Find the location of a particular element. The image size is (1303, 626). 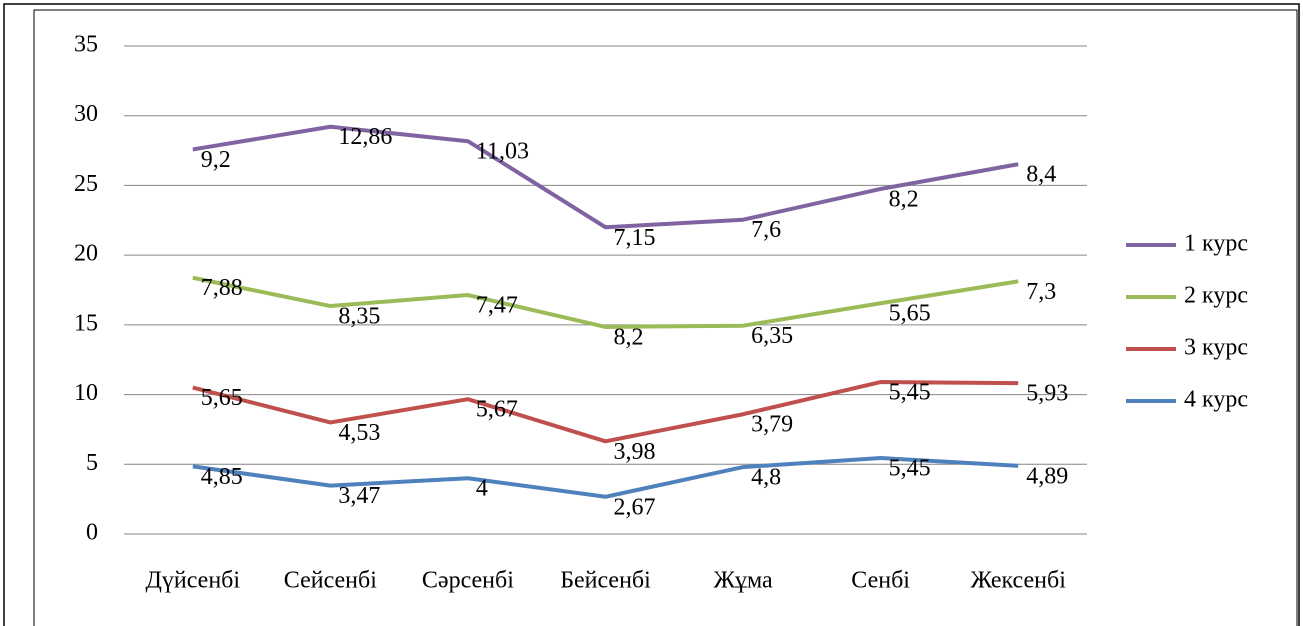

data-label: 2,67 is located at coordinates (635, 507).